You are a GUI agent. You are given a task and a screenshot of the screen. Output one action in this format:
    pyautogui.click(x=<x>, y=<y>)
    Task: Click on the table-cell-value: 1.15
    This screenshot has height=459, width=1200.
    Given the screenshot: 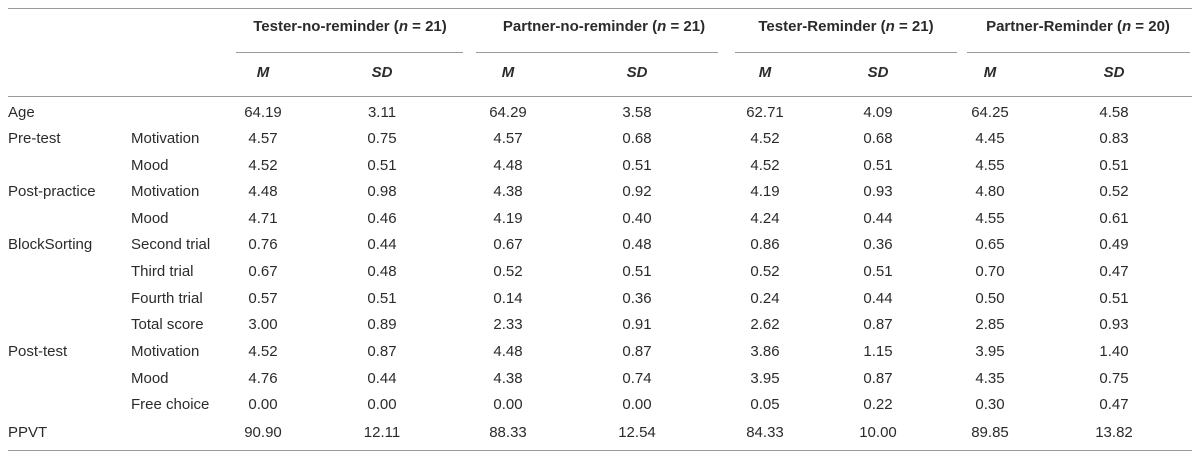 What is the action you would take?
    pyautogui.click(x=878, y=351)
    